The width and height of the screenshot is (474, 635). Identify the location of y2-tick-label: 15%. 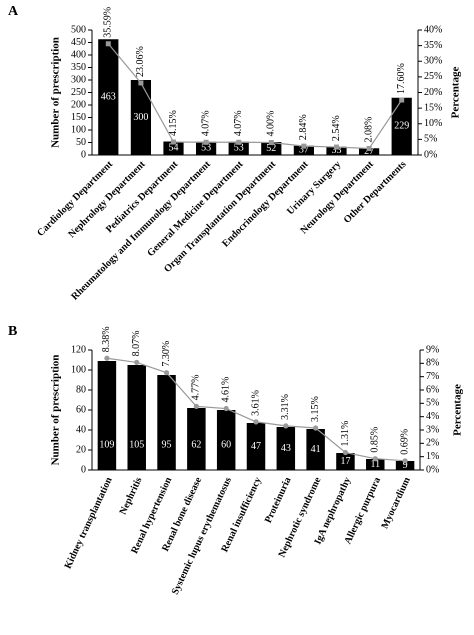
(433, 107).